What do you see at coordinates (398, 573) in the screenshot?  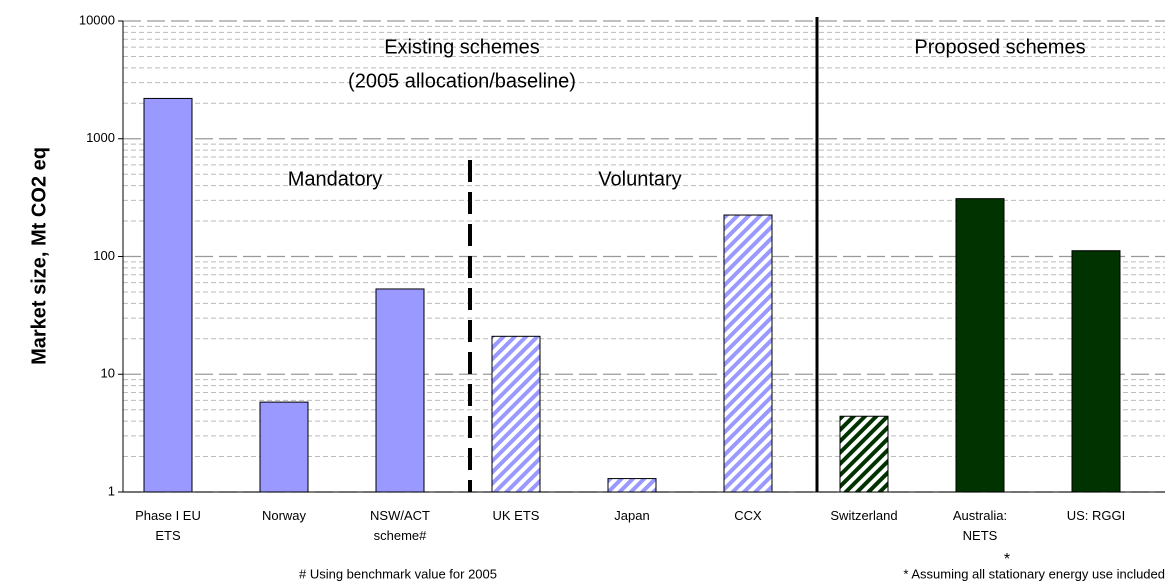 I see `annotation: # Using benchmark value for 2005` at bounding box center [398, 573].